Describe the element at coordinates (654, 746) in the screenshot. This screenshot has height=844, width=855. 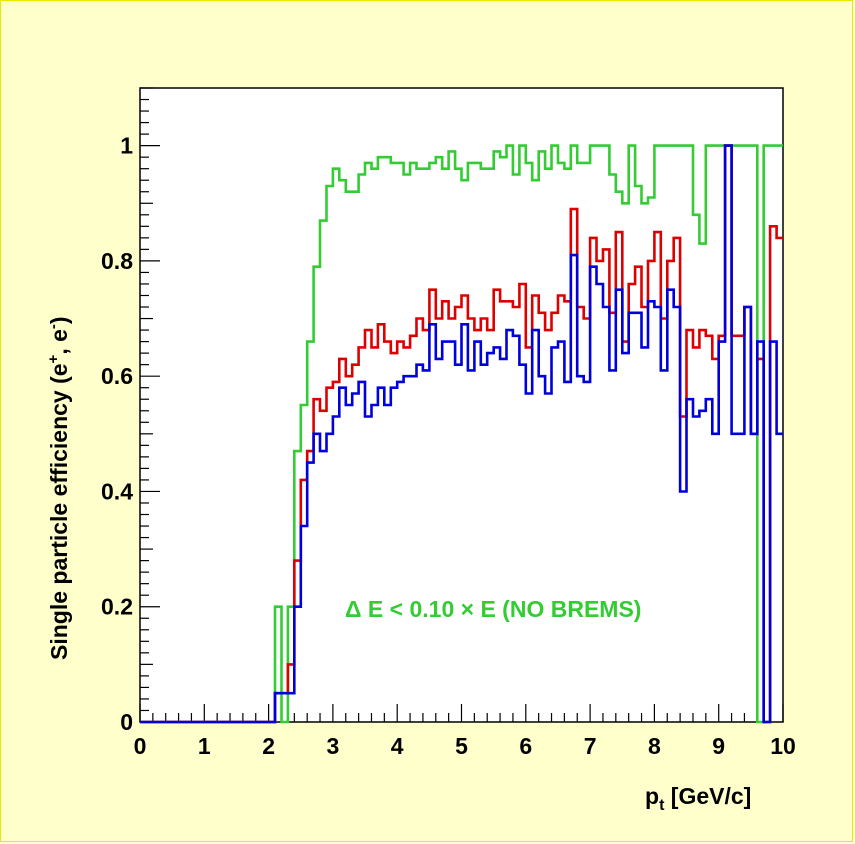
I see `x-tick-label: 8` at that location.